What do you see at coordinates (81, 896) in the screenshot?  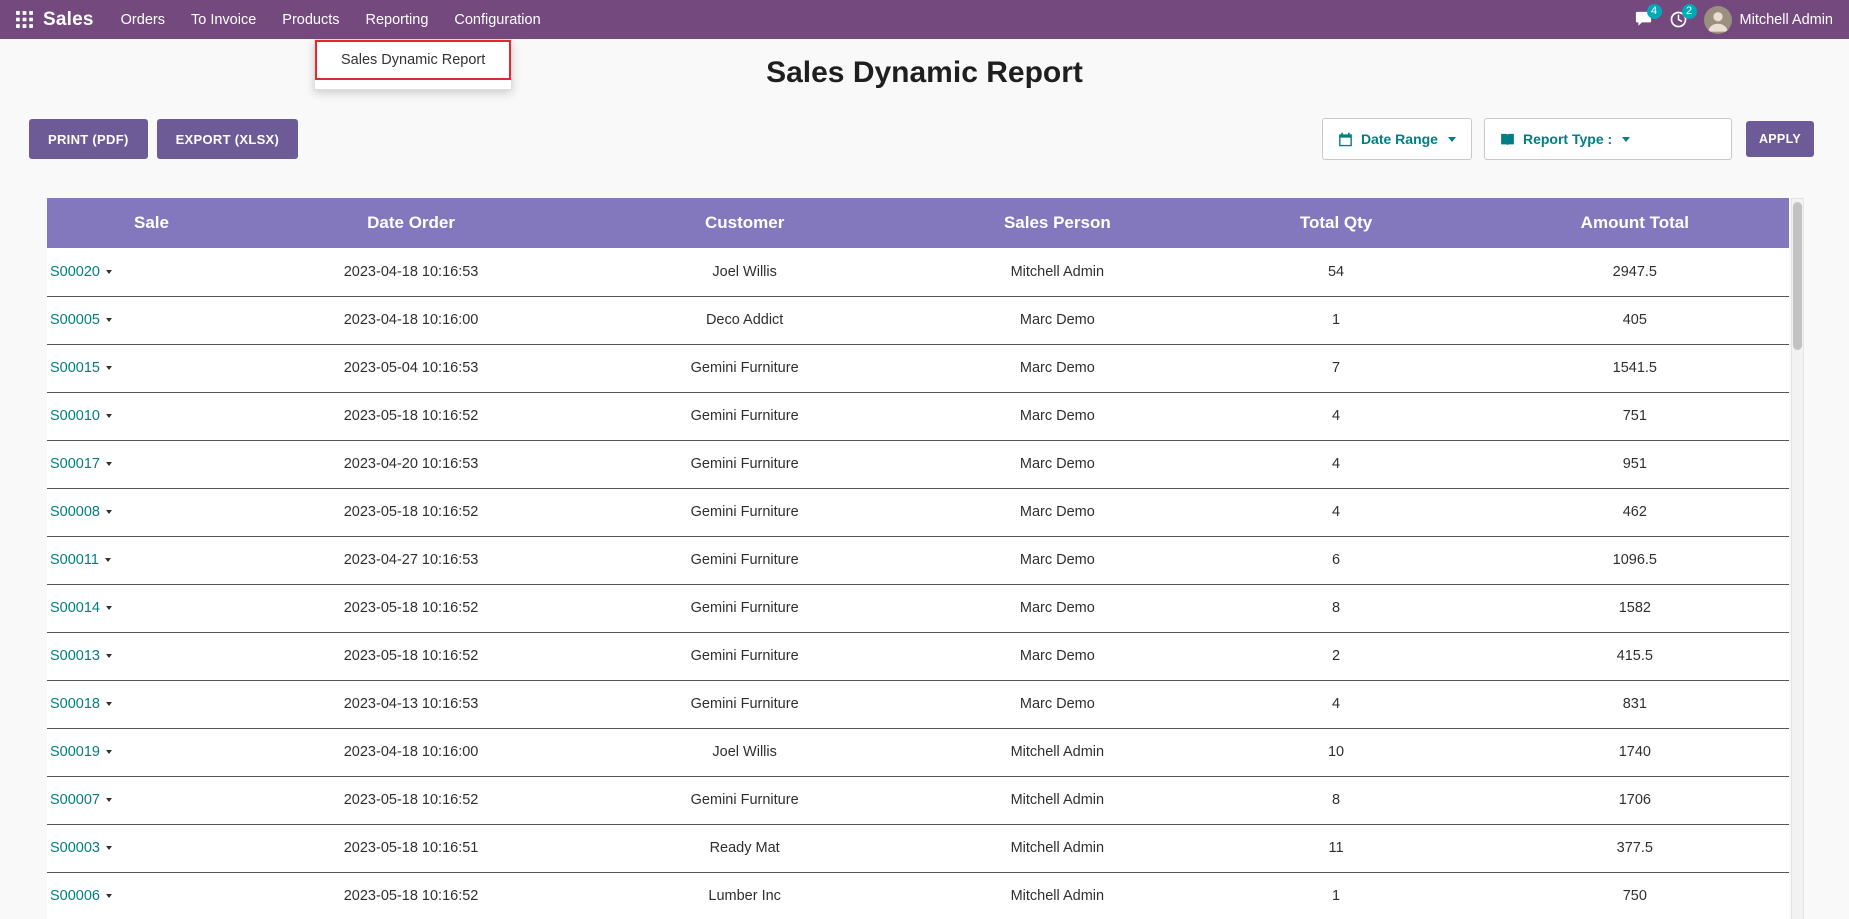 I see `sale-order-link: S00006` at bounding box center [81, 896].